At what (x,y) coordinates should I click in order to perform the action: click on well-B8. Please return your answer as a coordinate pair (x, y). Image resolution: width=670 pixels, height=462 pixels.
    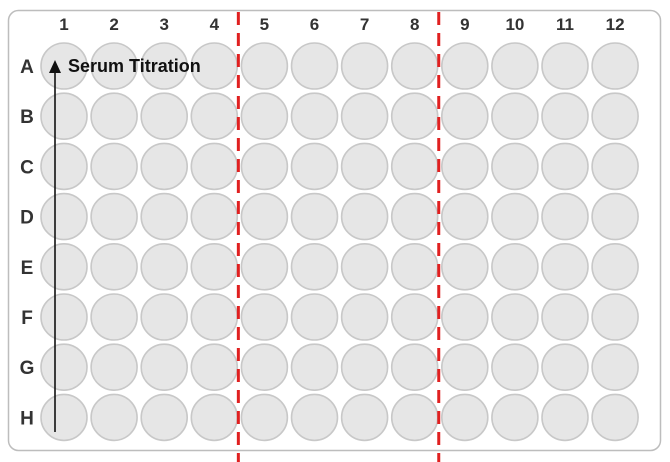
    Looking at the image, I should click on (414, 116).